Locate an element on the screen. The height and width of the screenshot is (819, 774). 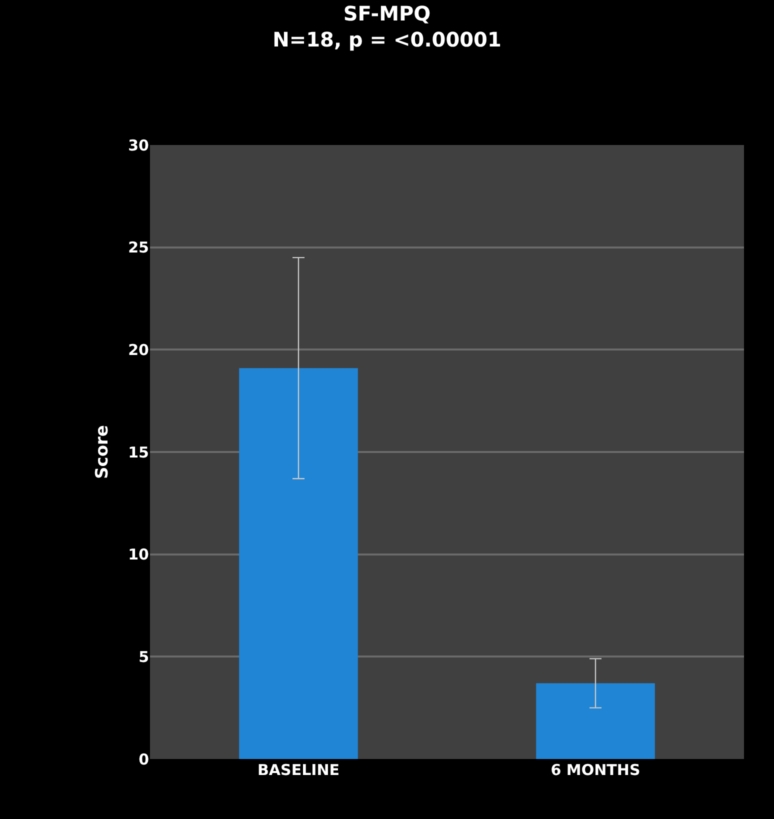
y-tick-label: 5 is located at coordinates (143, 657).